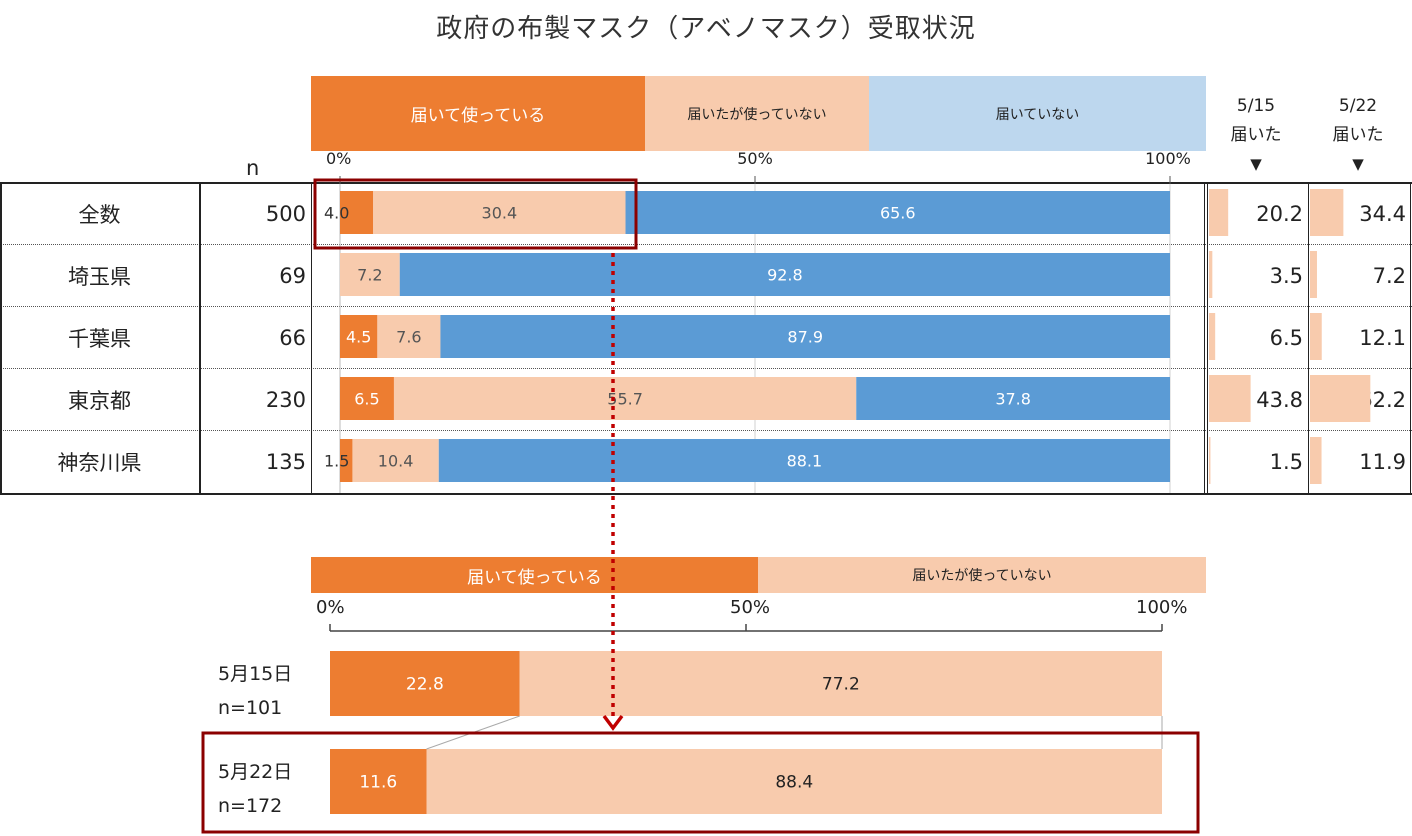 The width and height of the screenshot is (1412, 836). I want to click on table-left-border, so click(1, 338).